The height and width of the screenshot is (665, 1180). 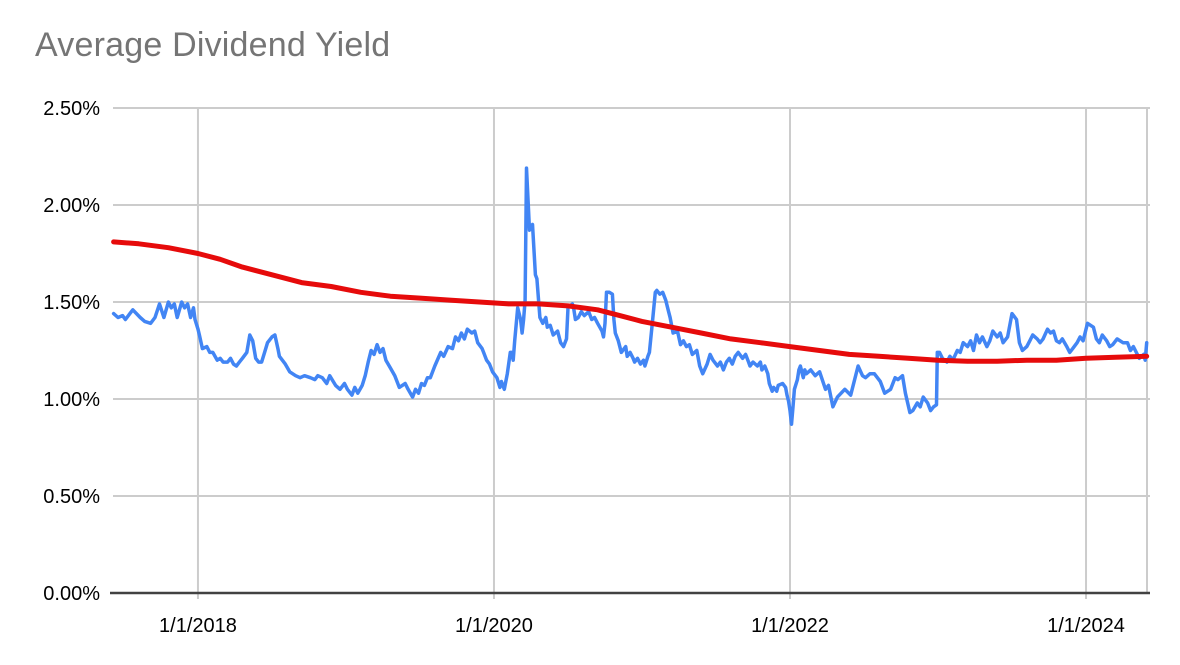 I want to click on x-tick-label: 1/1/2018, so click(x=198, y=626).